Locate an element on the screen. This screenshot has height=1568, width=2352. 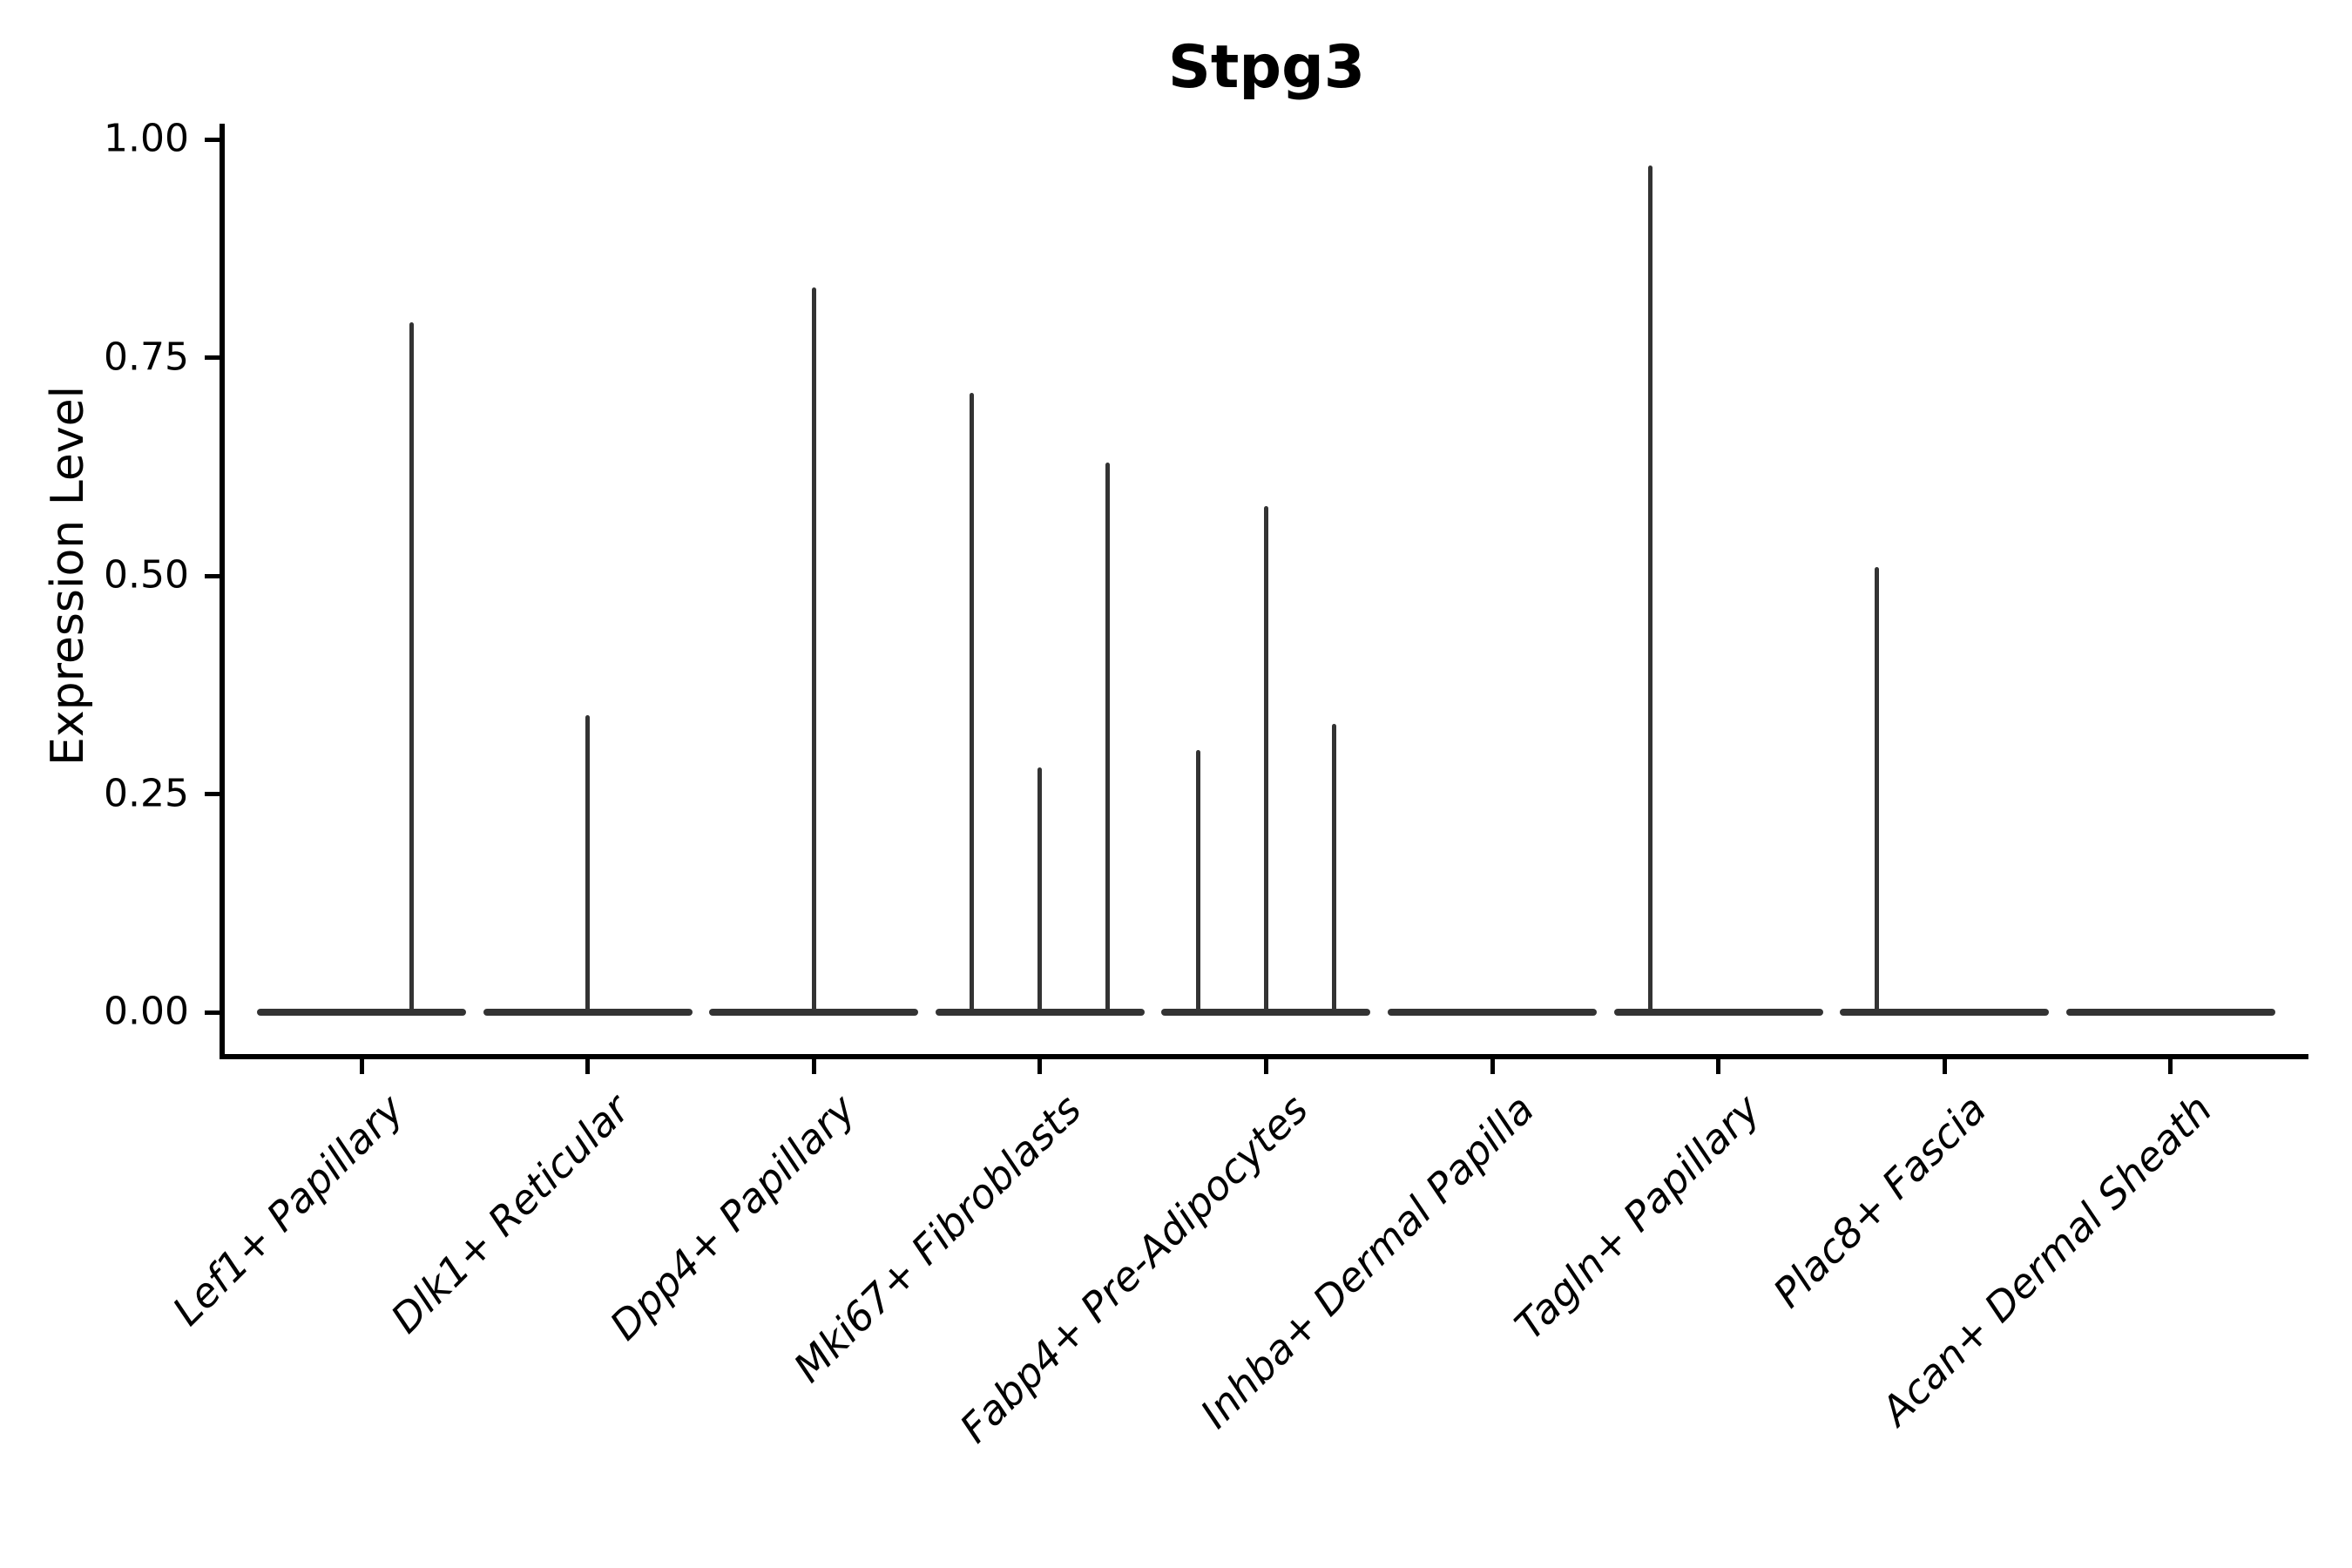
plot-title: Stpg3 is located at coordinates (1266, 67).